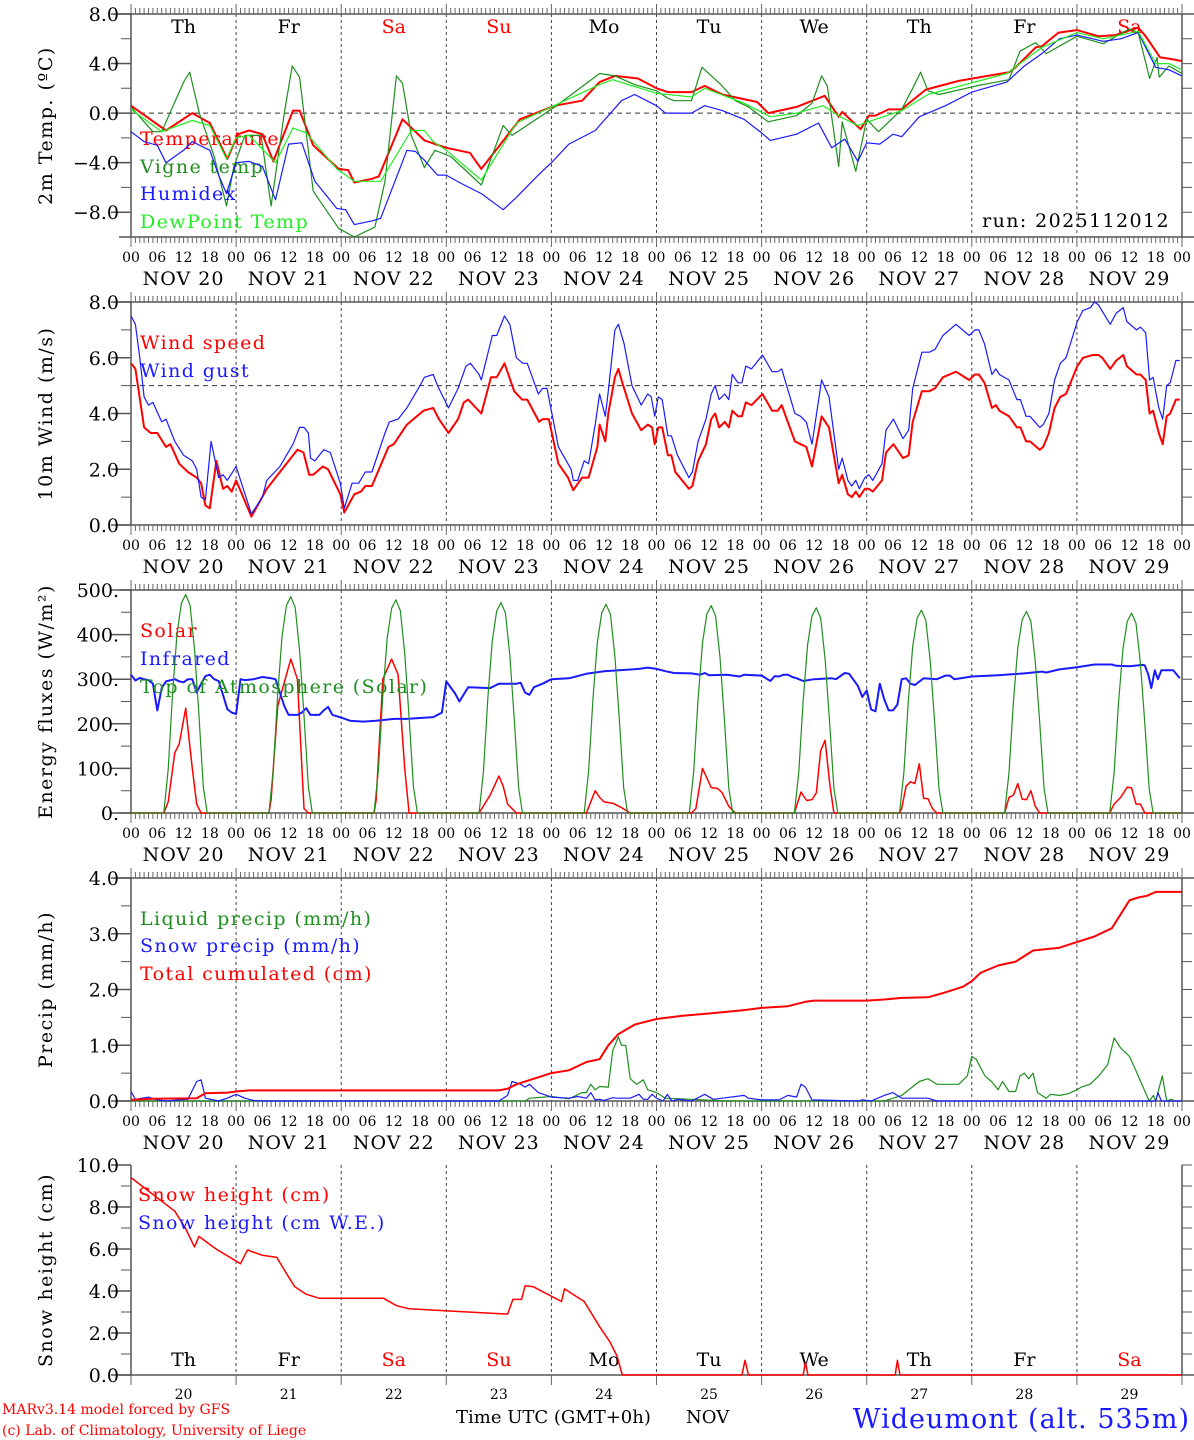 The image size is (1194, 1440). Describe the element at coordinates (1024, 1360) in the screenshot. I see `day-name-label: Fr` at that location.